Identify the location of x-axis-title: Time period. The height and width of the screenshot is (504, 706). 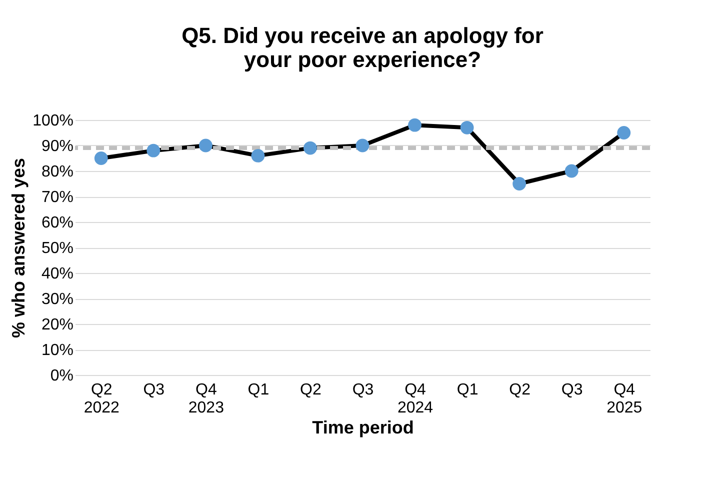
(363, 428).